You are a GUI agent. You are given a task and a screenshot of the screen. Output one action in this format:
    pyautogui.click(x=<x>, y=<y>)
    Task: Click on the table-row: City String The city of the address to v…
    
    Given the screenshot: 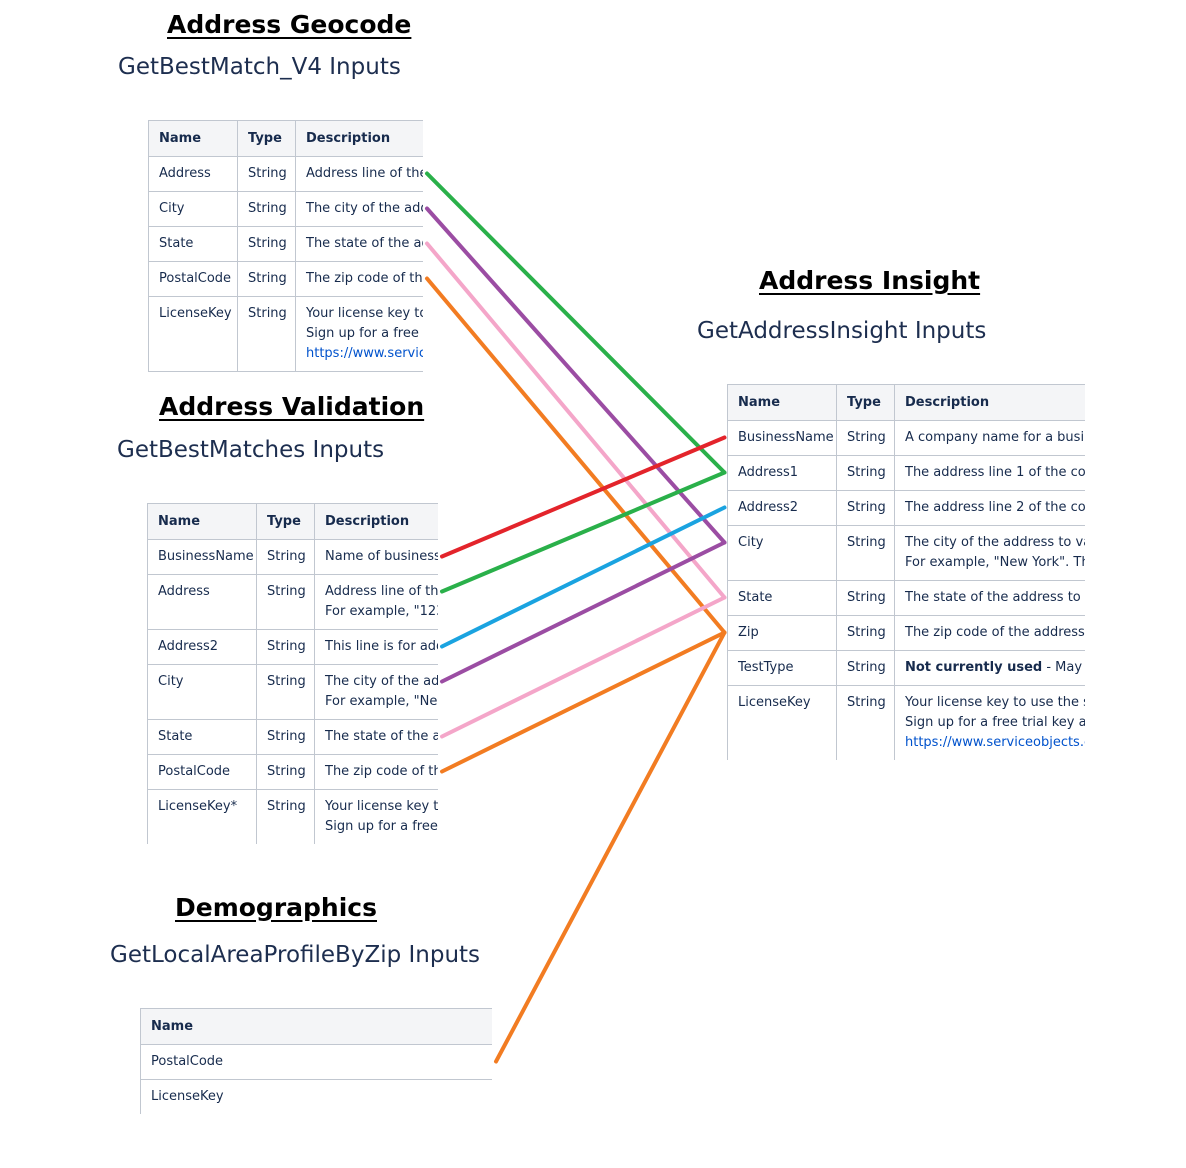 What is the action you would take?
    pyautogui.click(x=906, y=553)
    